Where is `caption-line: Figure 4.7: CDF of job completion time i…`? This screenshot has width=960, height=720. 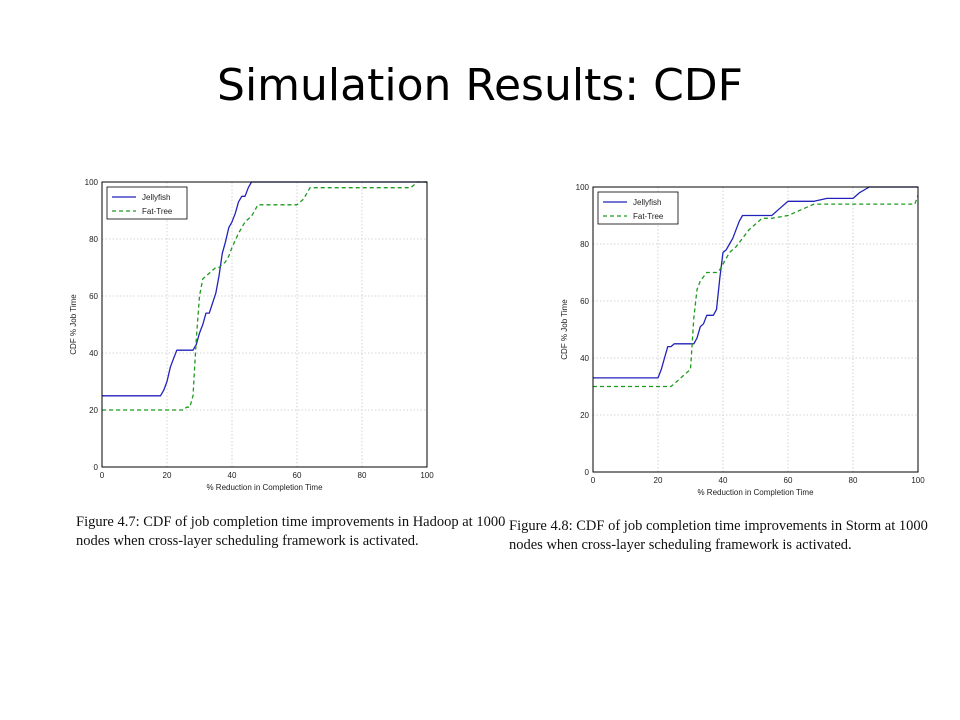
caption-line: Figure 4.7: CDF of job completion time i… is located at coordinates (291, 522).